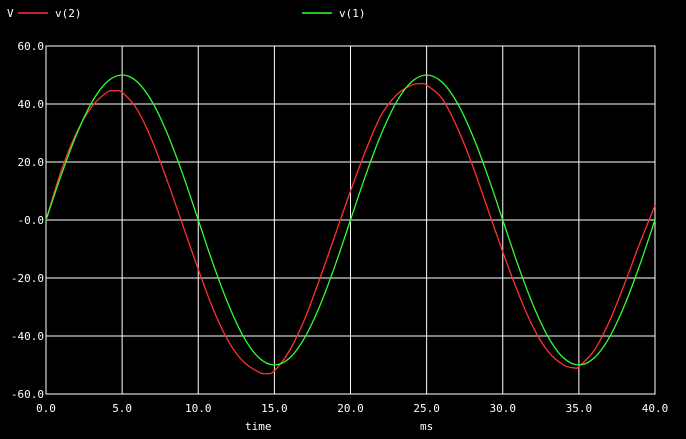  Describe the element at coordinates (31, 162) in the screenshot. I see `y-tick-label: 20.0` at that location.